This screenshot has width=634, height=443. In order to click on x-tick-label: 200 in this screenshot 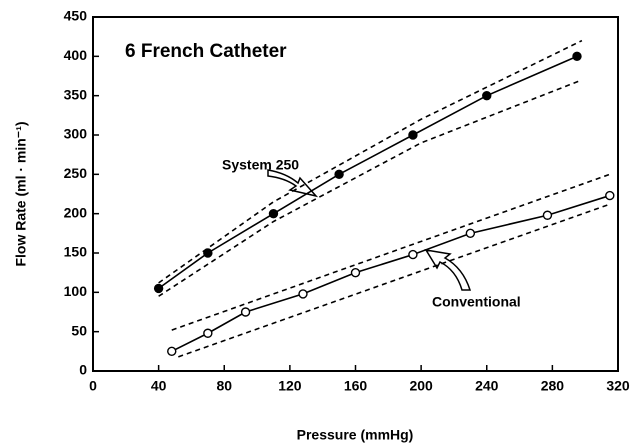, I will do `click(421, 386)`.